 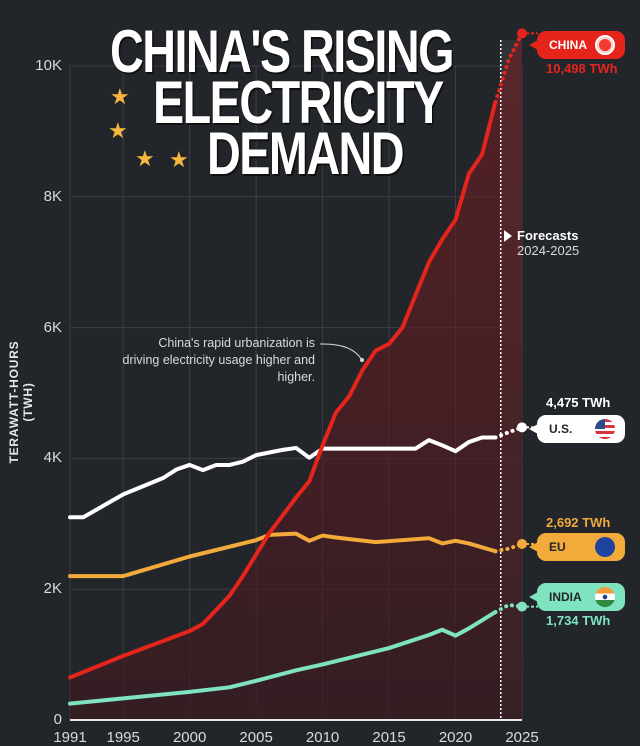 What do you see at coordinates (568, 45) in the screenshot?
I see `china-label-name: CHINA` at bounding box center [568, 45].